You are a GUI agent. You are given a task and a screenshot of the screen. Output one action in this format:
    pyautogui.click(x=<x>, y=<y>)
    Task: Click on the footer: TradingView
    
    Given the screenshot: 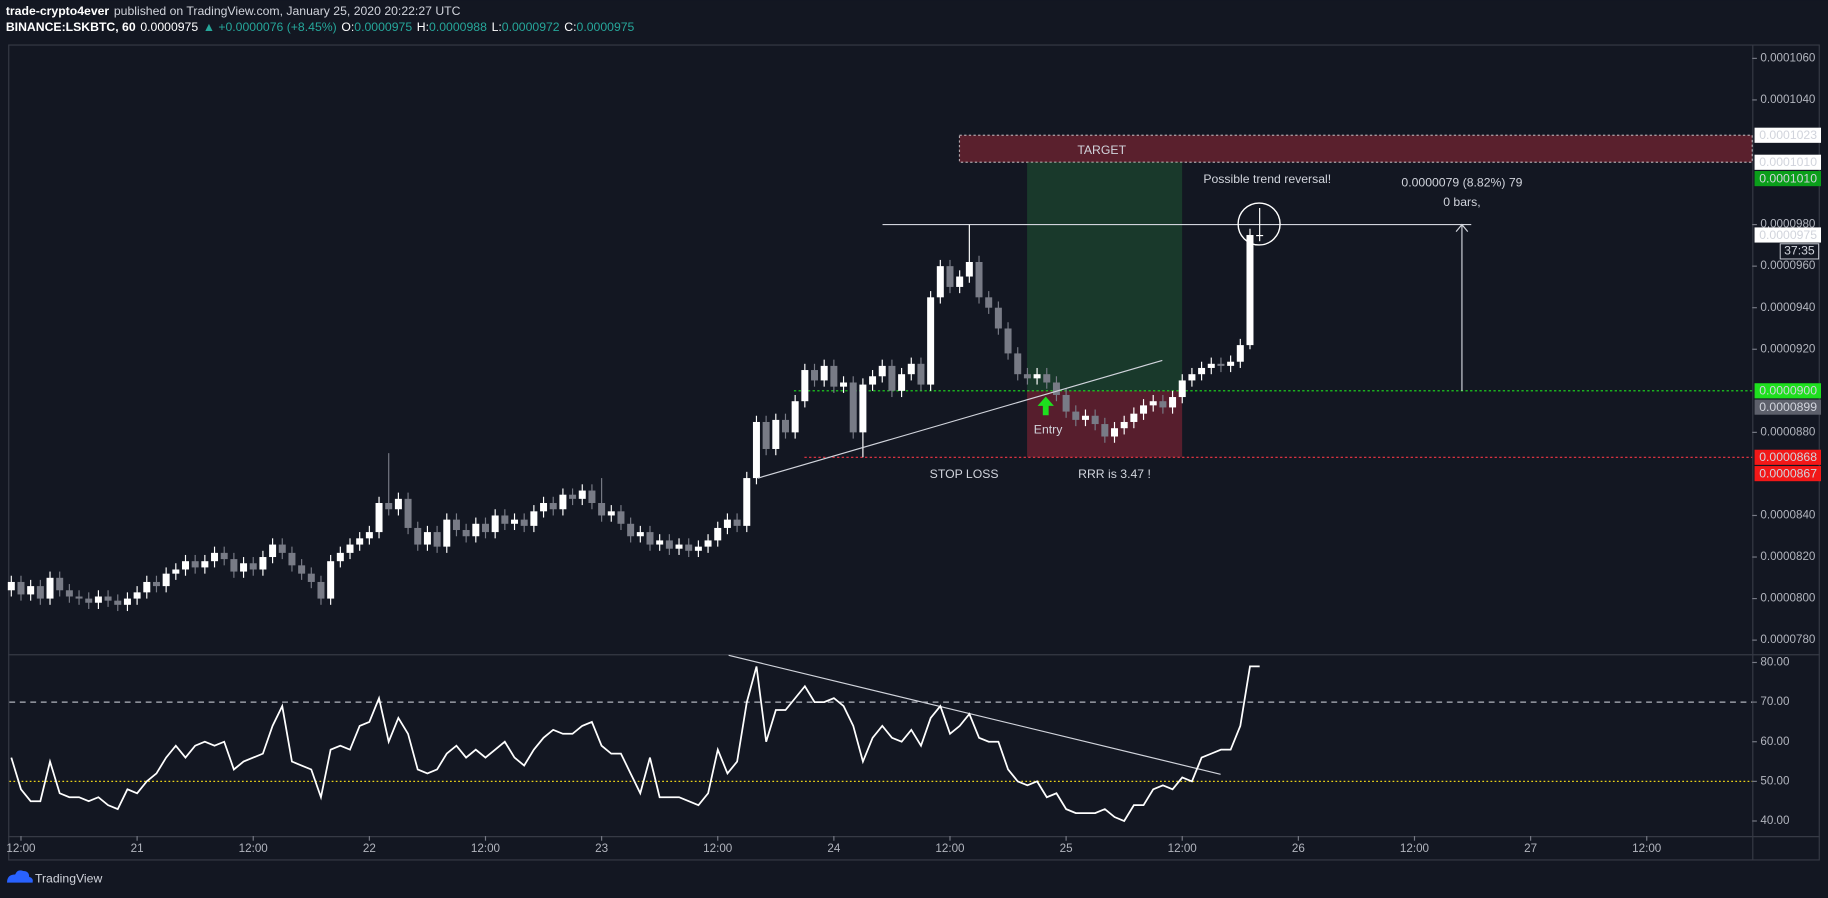 What is the action you would take?
    pyautogui.click(x=54, y=877)
    